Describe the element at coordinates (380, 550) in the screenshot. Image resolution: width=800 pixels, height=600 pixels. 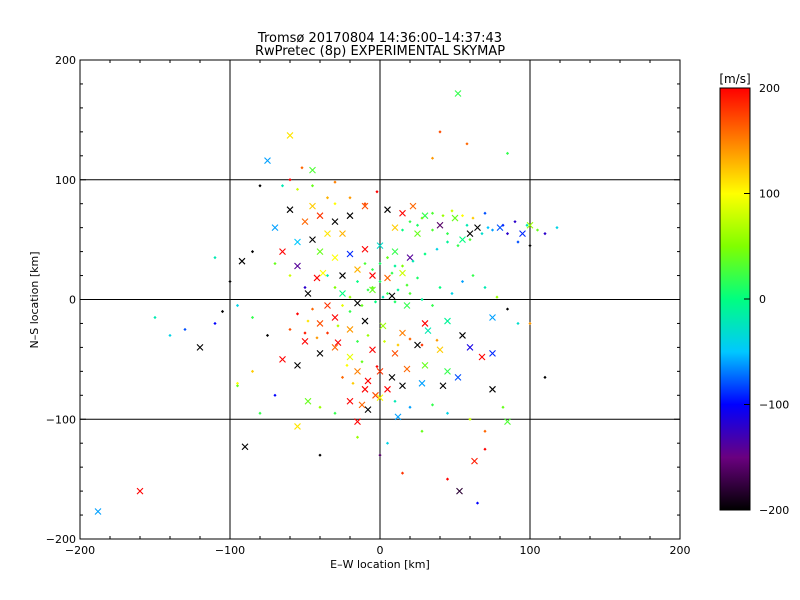
I see `x-tick-label: 0` at that location.